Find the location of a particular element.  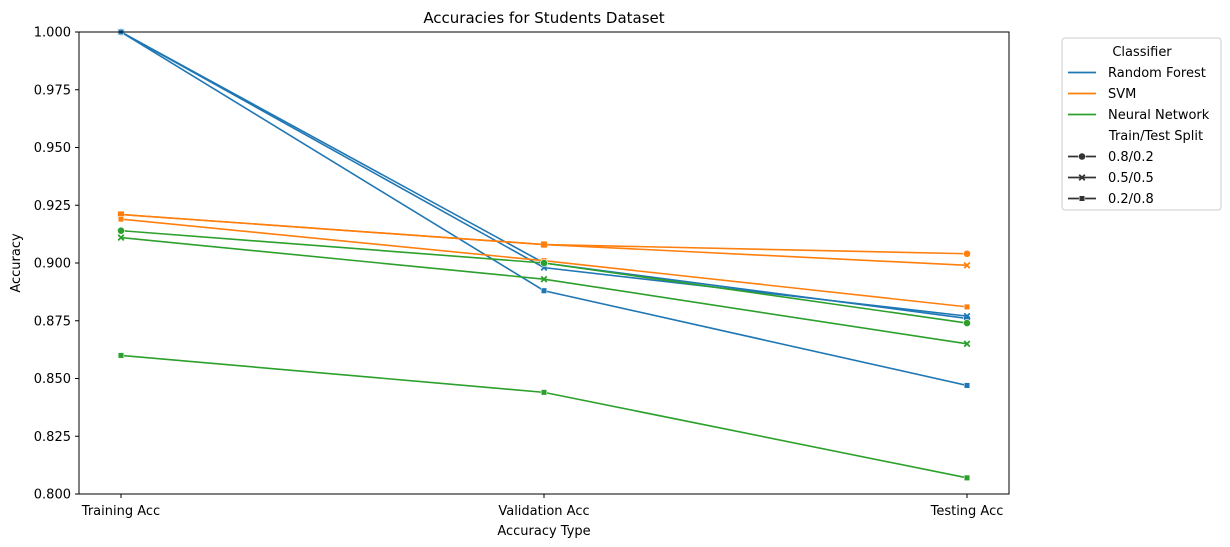

legend-style-title: Train/Test Split is located at coordinates (1155, 136).